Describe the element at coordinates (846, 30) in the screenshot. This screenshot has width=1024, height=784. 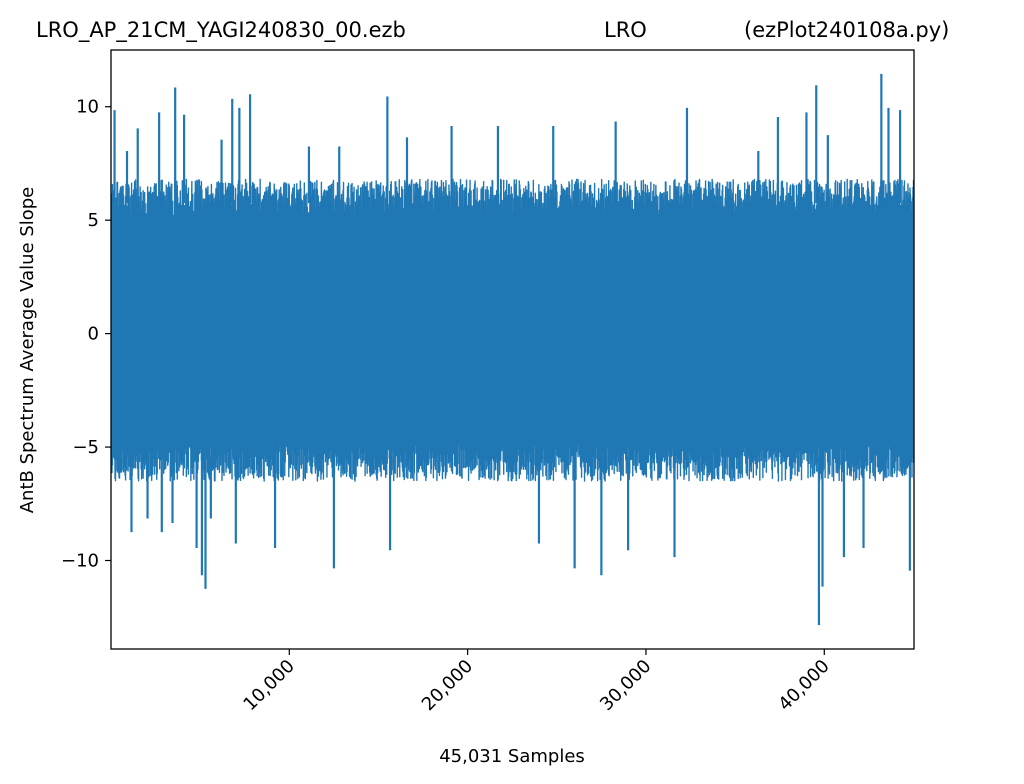
I see `title-script: (ezPlot240108a.py)` at that location.